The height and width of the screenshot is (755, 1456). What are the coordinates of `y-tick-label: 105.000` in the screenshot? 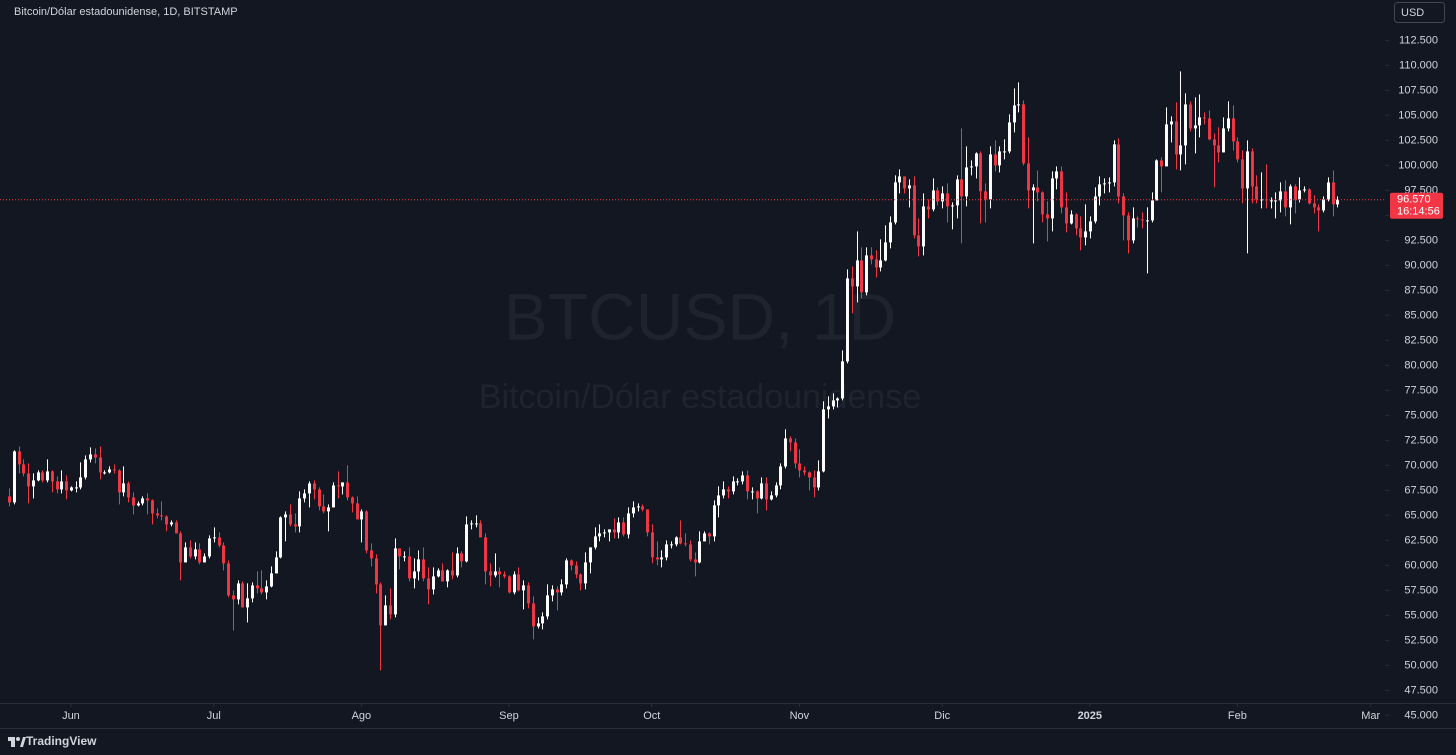 It's located at (1418, 115).